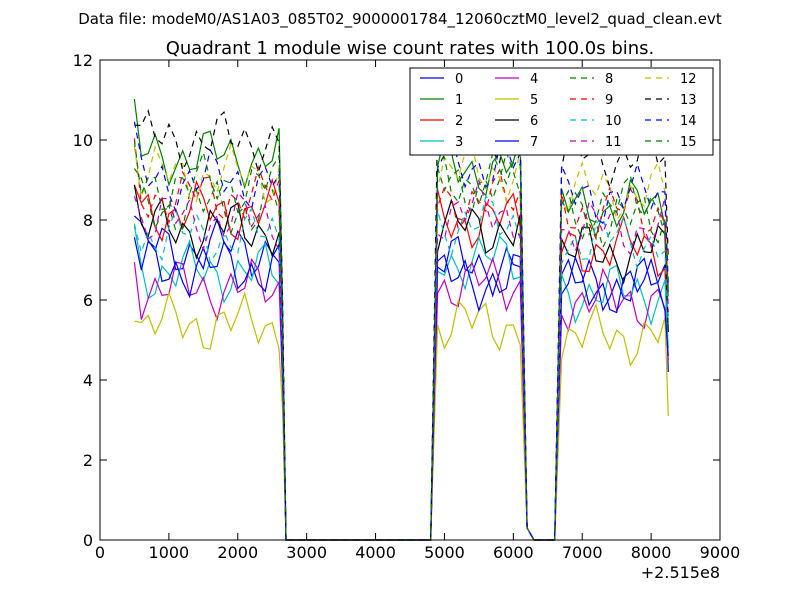 This screenshot has height=600, width=800. What do you see at coordinates (88, 460) in the screenshot?
I see `y-tick-label: 2` at bounding box center [88, 460].